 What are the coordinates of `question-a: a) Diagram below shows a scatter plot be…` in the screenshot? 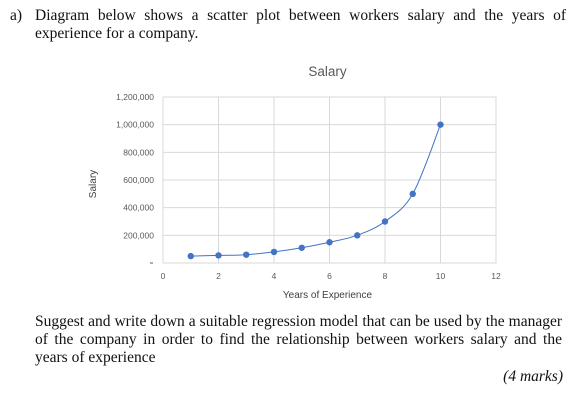 It's located at (288, 25).